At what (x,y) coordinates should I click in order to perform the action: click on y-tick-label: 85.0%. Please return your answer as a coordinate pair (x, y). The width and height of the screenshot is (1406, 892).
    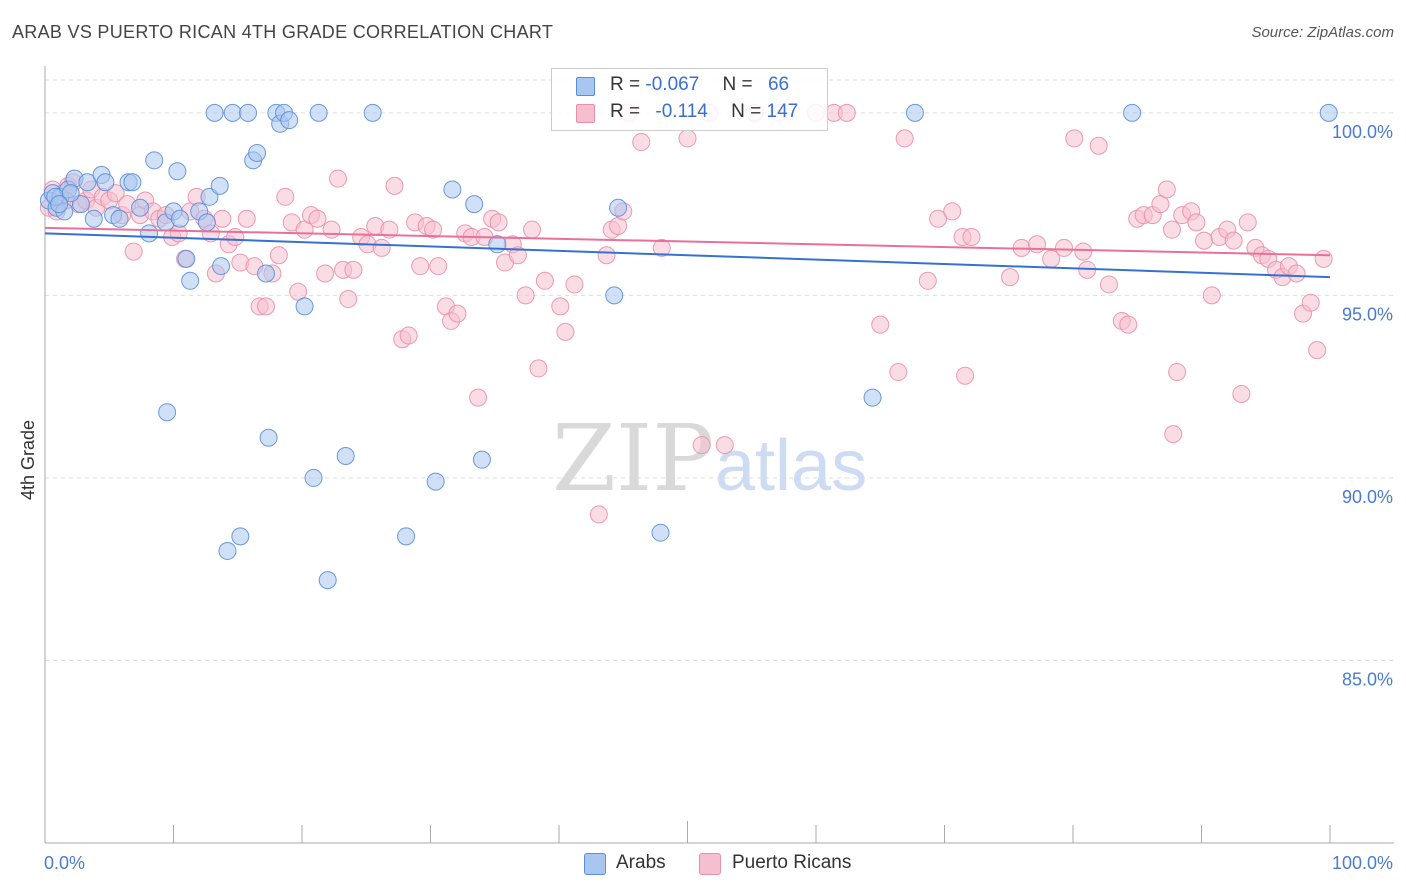
    Looking at the image, I should click on (1367, 679).